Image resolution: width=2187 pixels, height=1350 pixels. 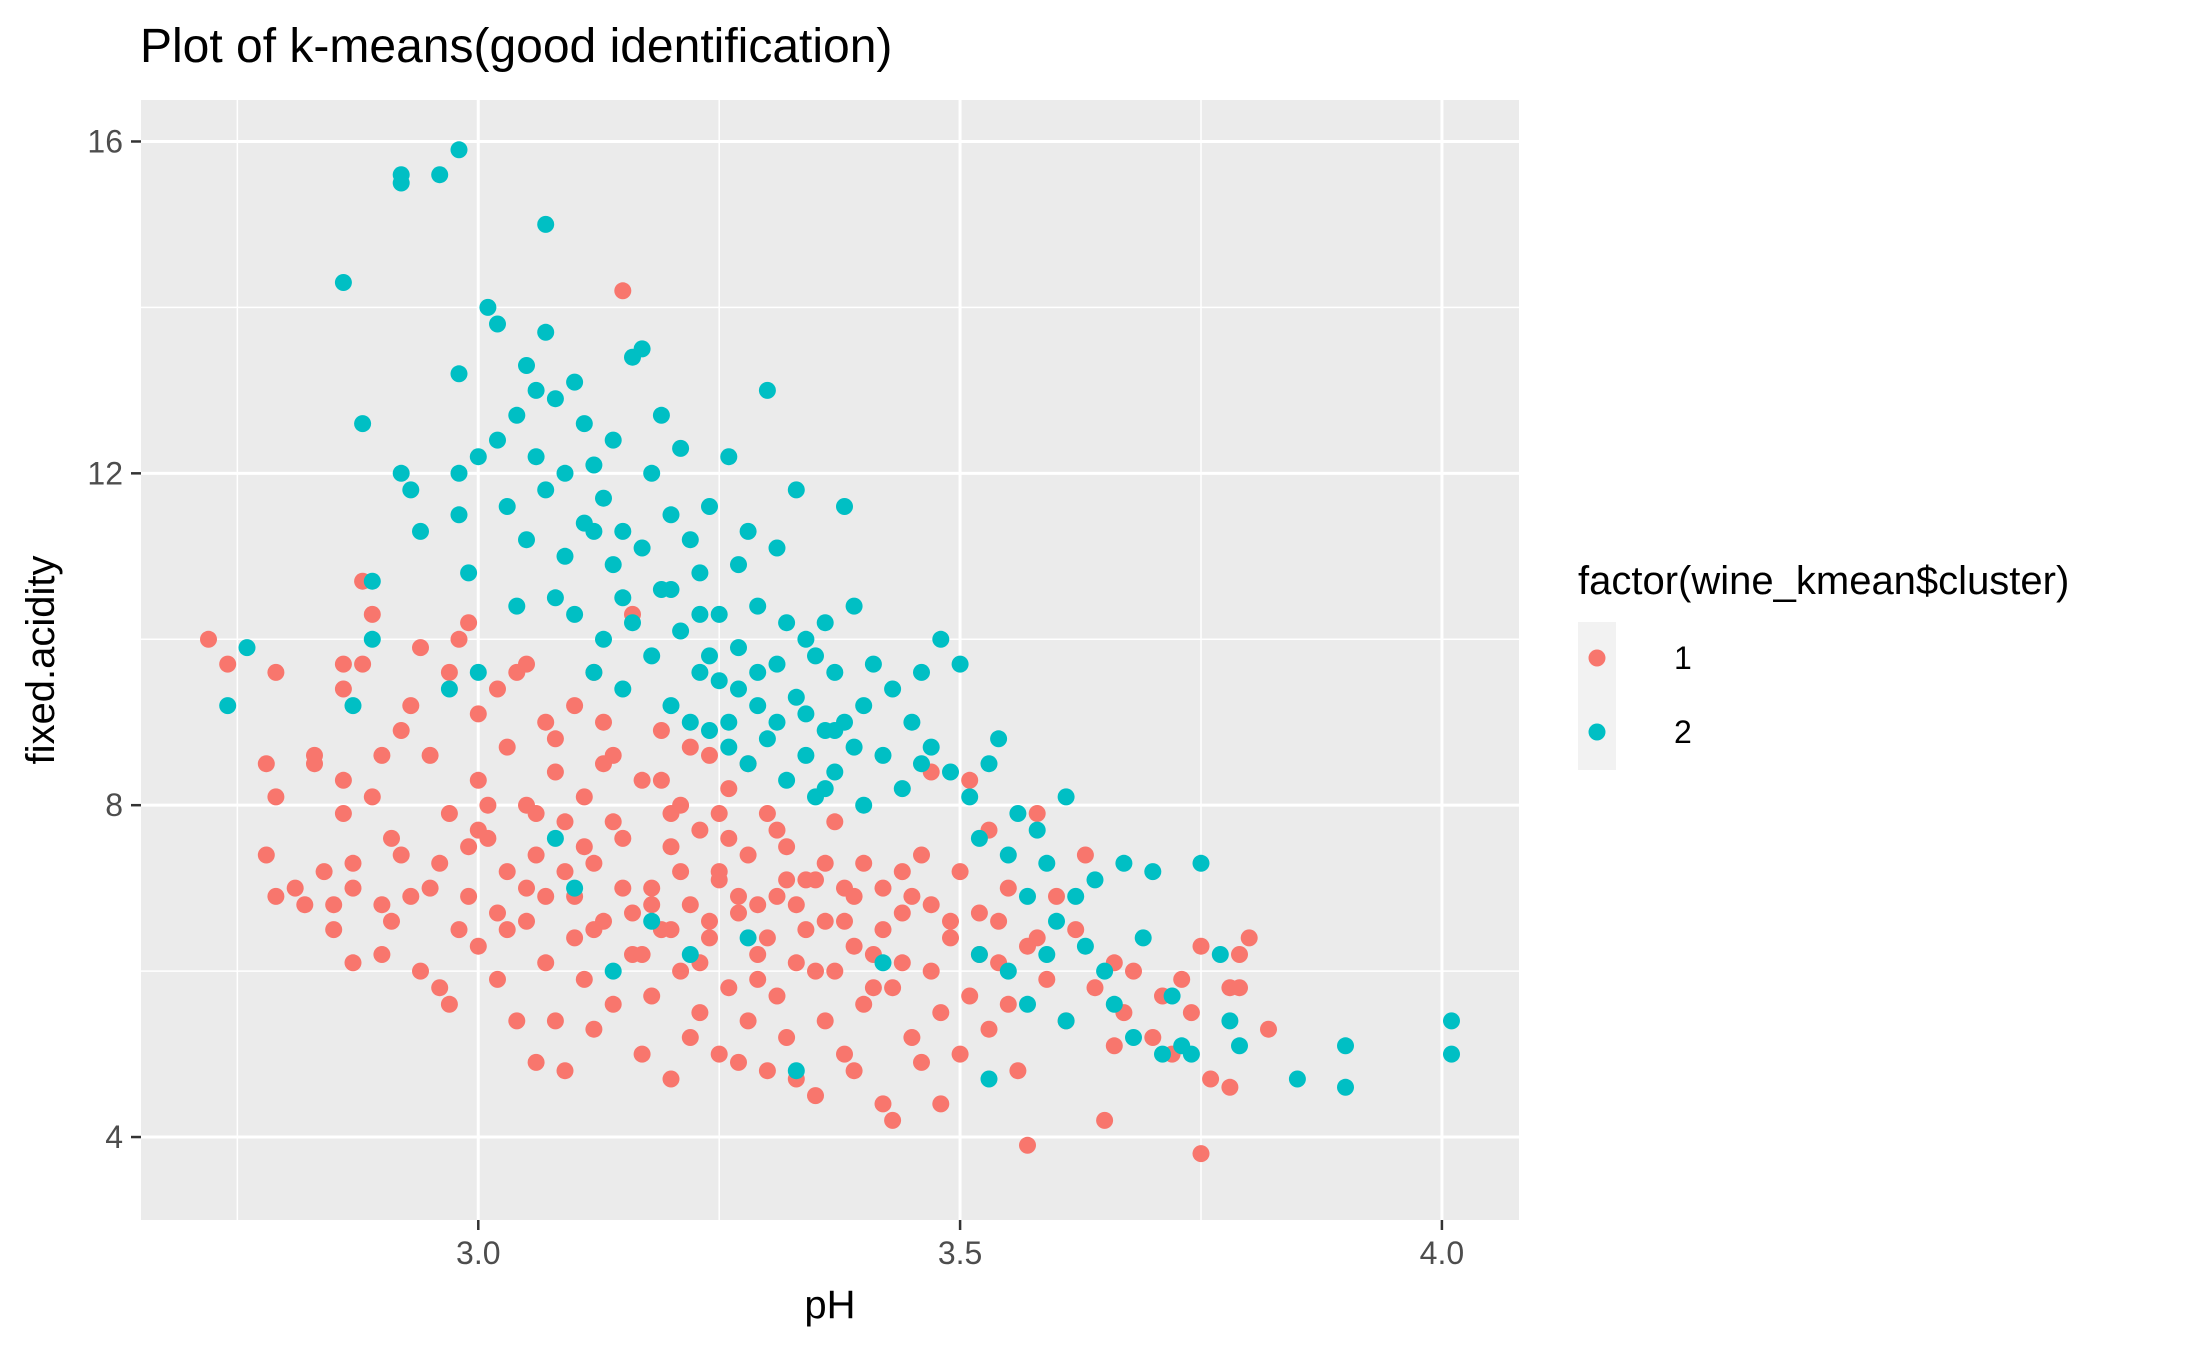 I want to click on x-tick-label: 4.0, so click(x=1442, y=1253).